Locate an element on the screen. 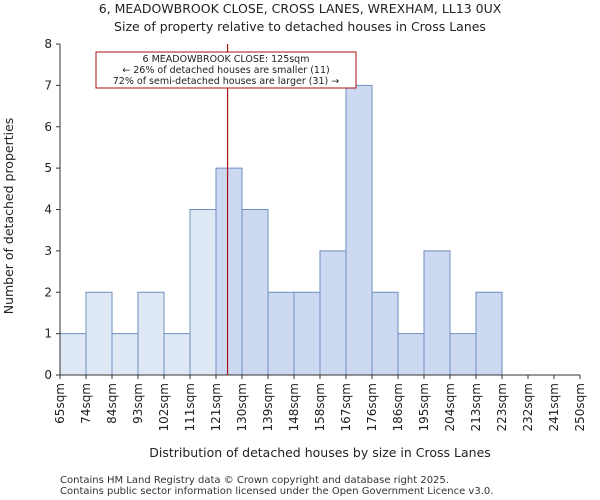 This screenshot has height=500, width=600. bar-195sqm is located at coordinates (437, 313).